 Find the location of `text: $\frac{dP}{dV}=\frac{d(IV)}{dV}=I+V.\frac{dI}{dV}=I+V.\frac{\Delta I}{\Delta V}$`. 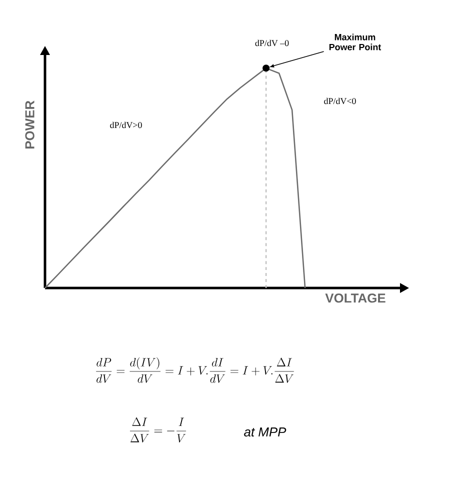

text: $\frac{dP}{dV}=\frac{d(IV)}{dV}=I+V.\frac{dI}{dV}=I+V.\frac{\Delta I}{\Delta V}$ is located at coordinates (195, 370).